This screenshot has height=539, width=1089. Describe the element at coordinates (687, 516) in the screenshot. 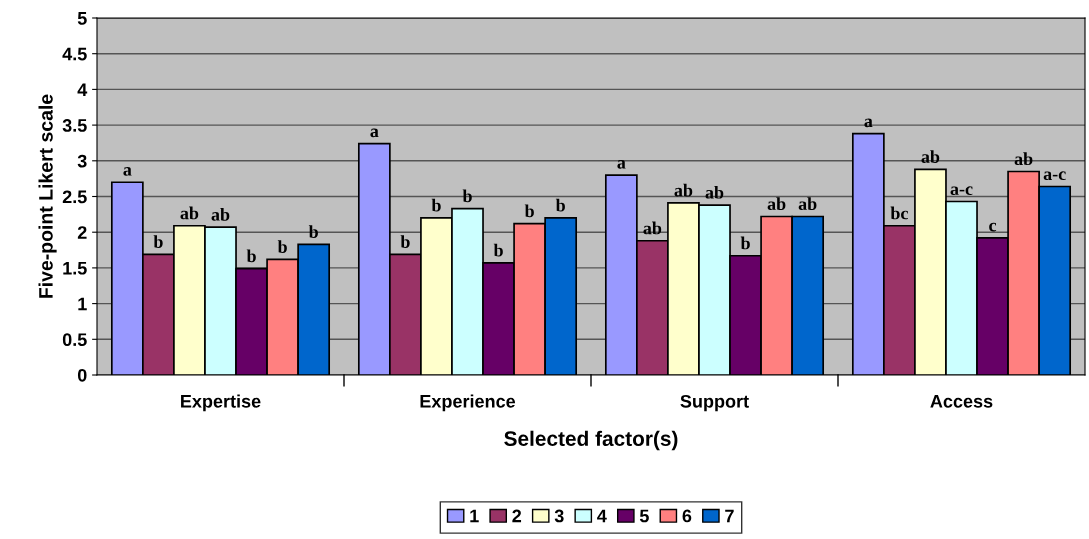

I see `legend-label: 6` at that location.